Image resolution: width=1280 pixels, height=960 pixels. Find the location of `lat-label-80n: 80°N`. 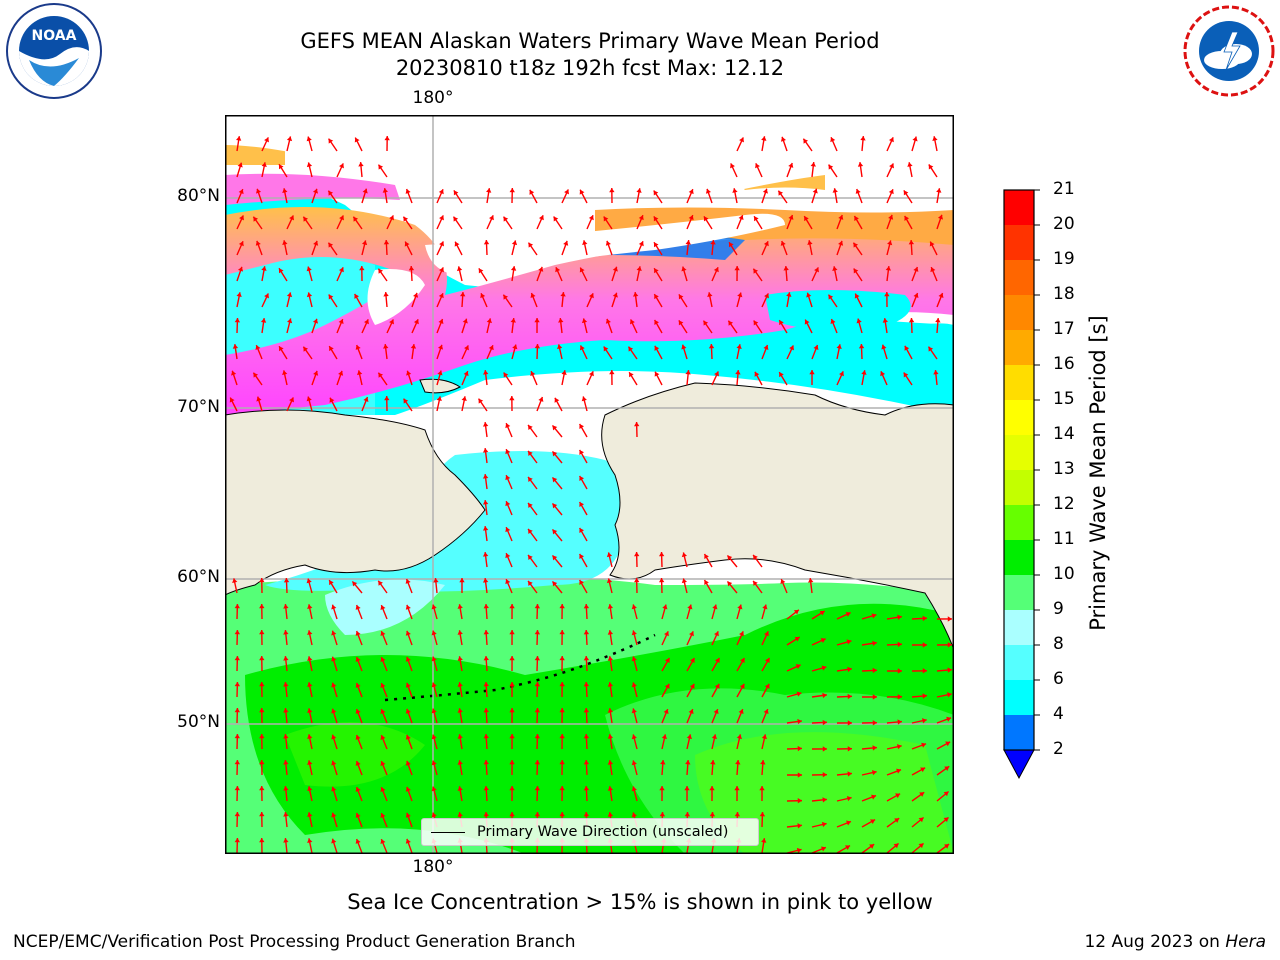

lat-label-80n: 80°N is located at coordinates (198, 196).